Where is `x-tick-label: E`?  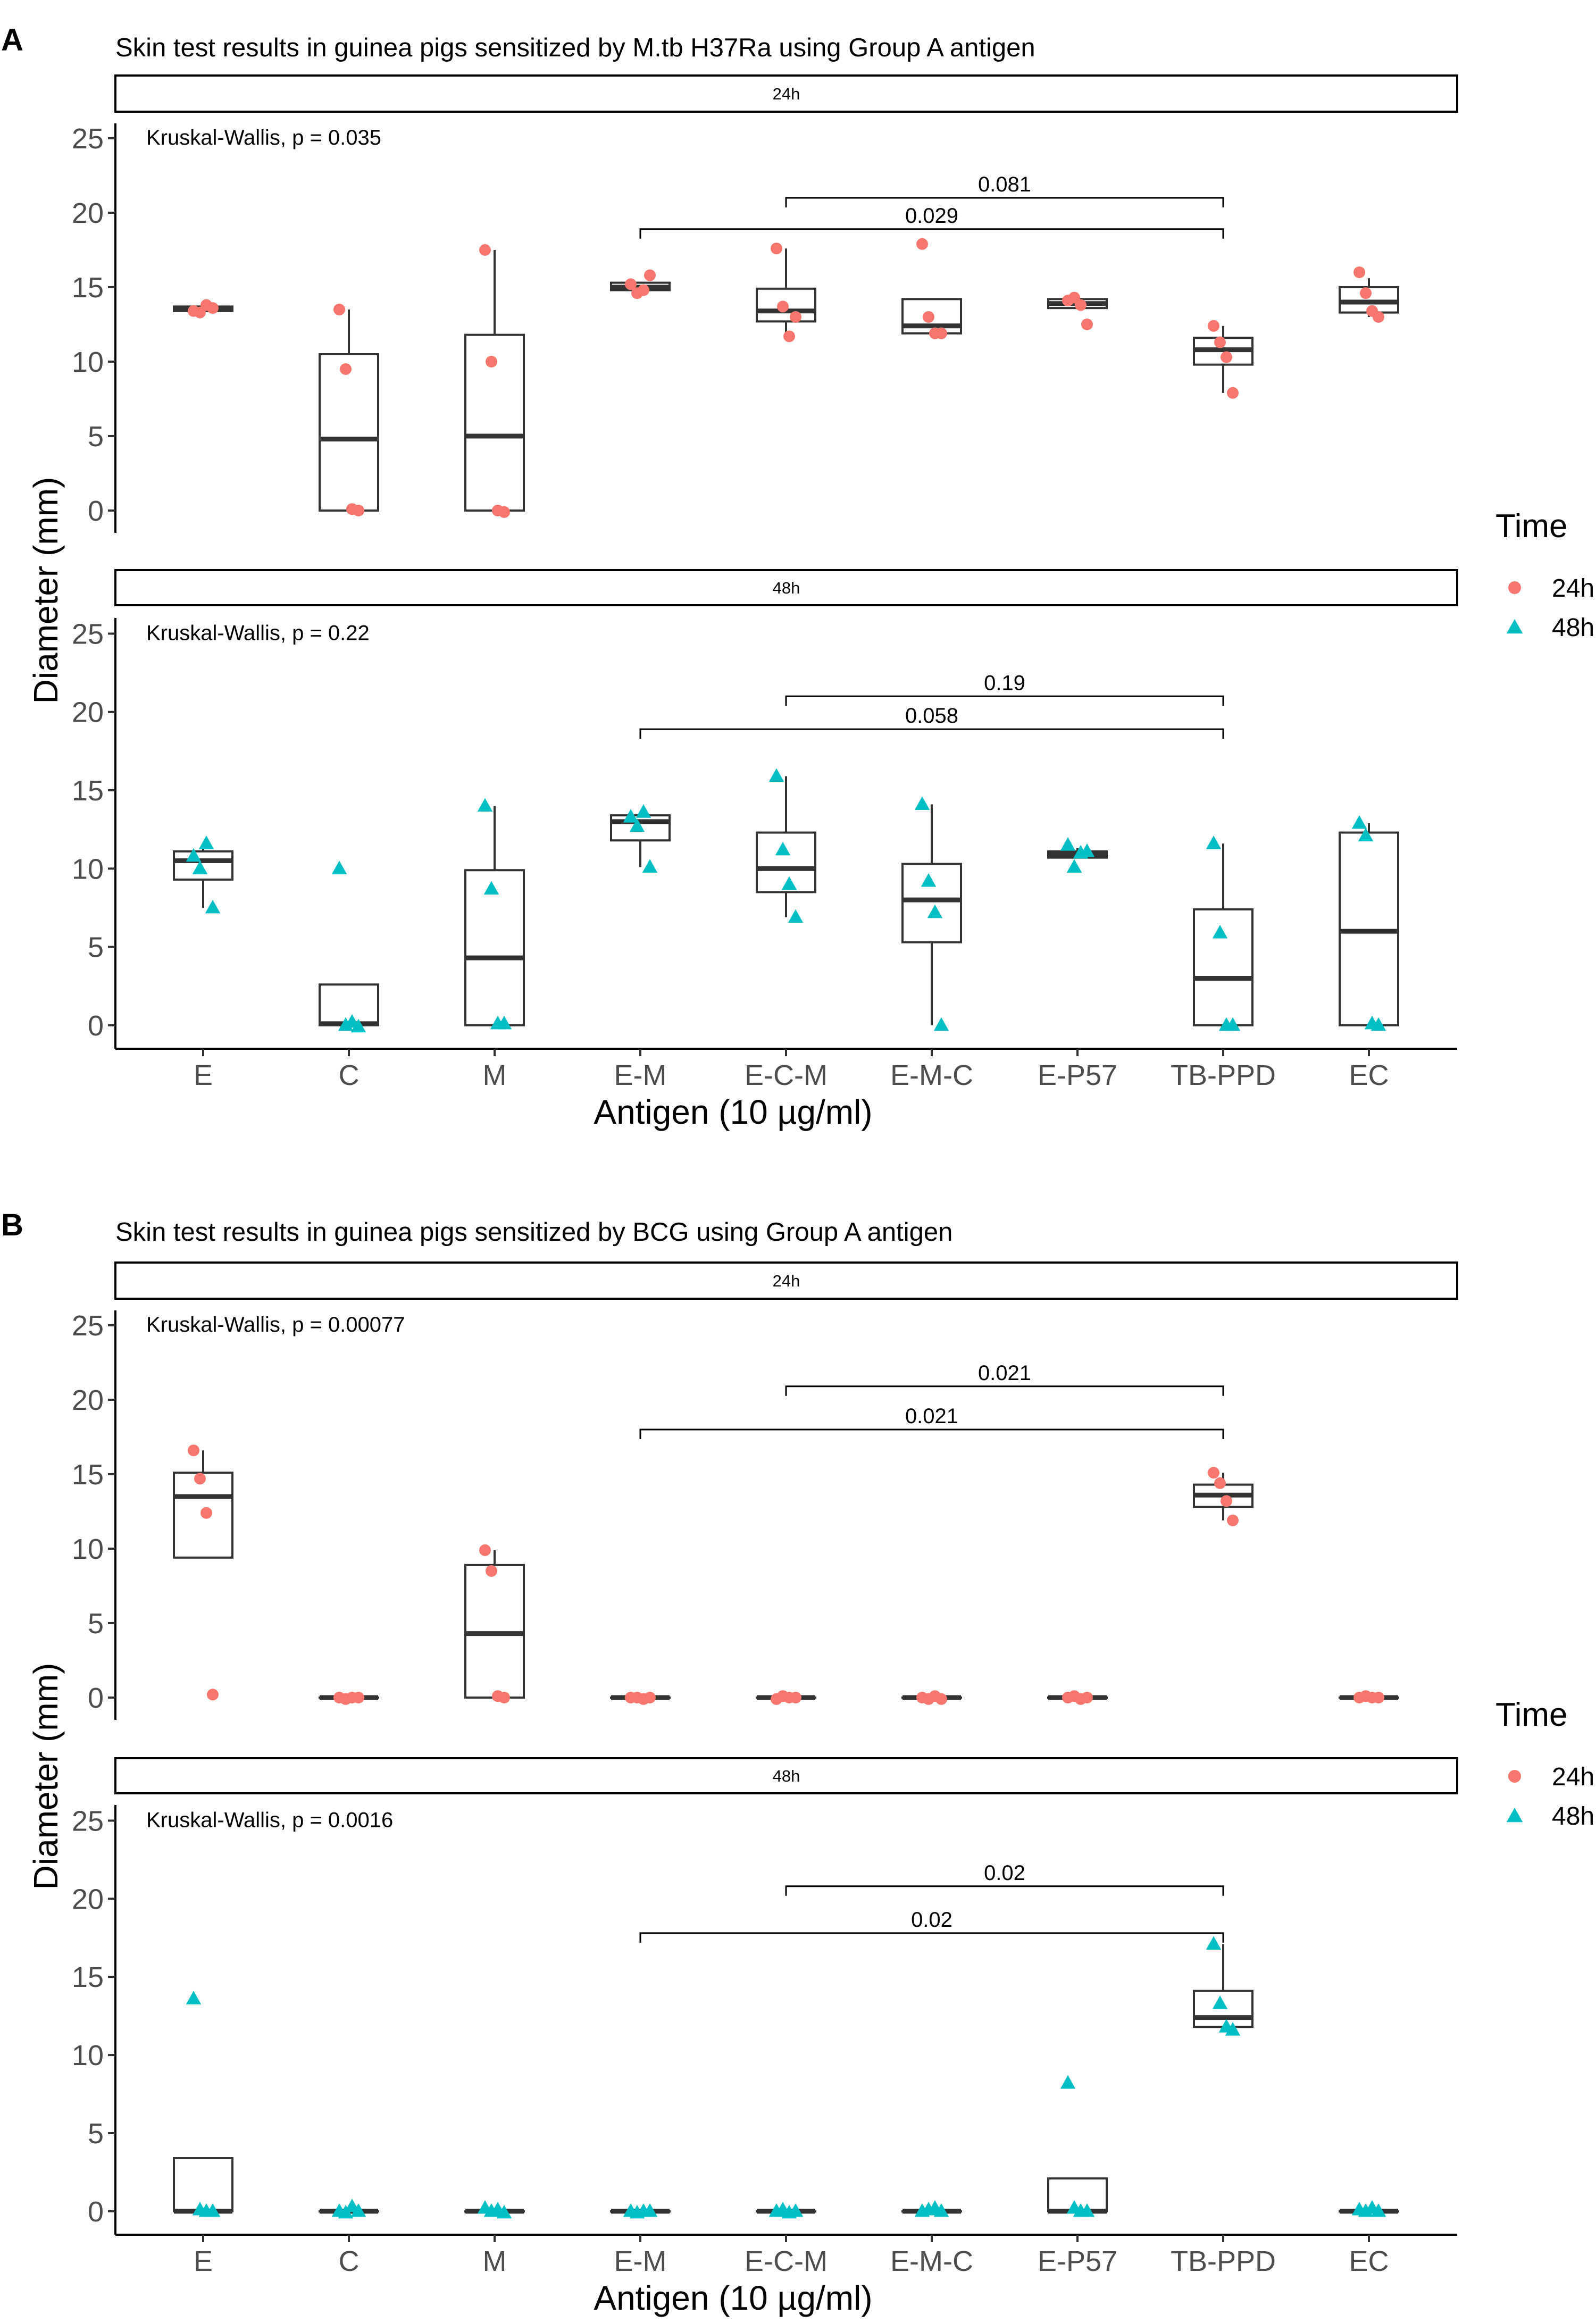 x-tick-label: E is located at coordinates (203, 2261).